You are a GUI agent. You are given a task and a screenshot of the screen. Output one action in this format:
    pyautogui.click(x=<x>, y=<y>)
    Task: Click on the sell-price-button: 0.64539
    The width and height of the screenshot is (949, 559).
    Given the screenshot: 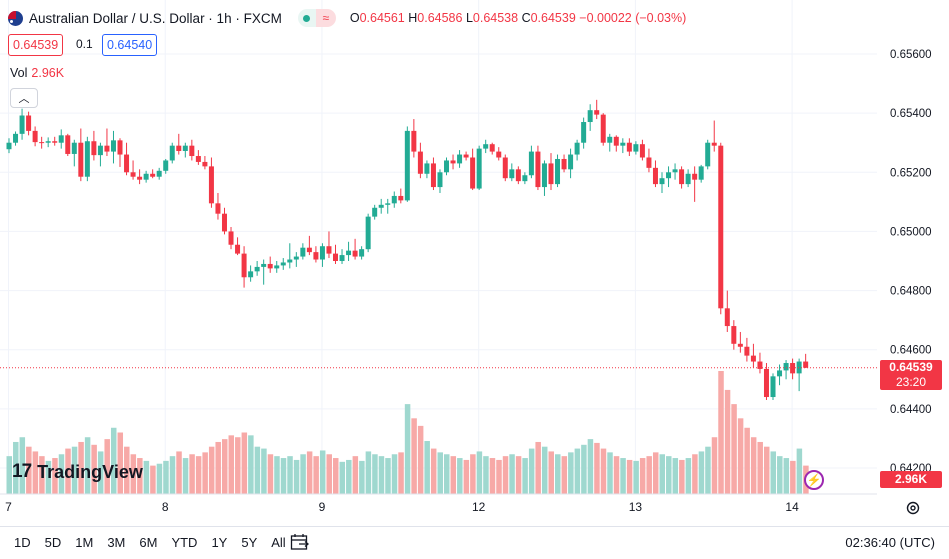 What is the action you would take?
    pyautogui.click(x=36, y=45)
    